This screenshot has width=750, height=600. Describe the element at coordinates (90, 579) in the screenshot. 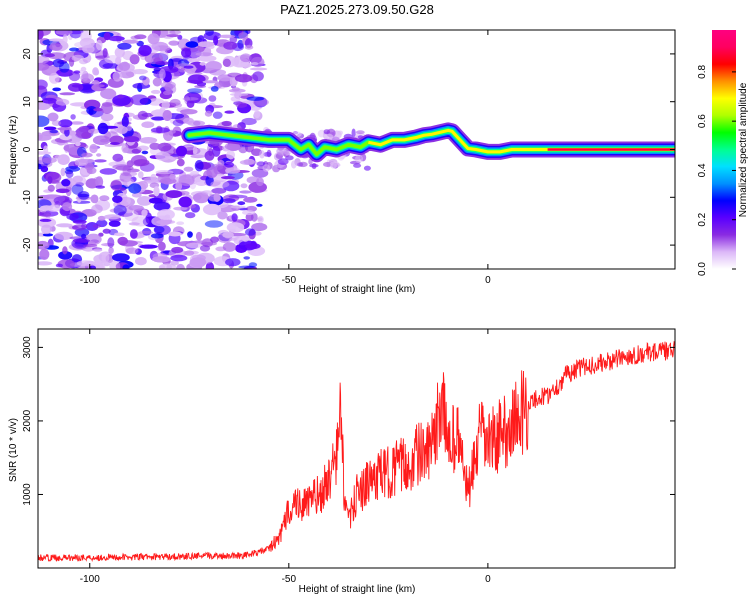

I see `x-tick-label: -100` at that location.